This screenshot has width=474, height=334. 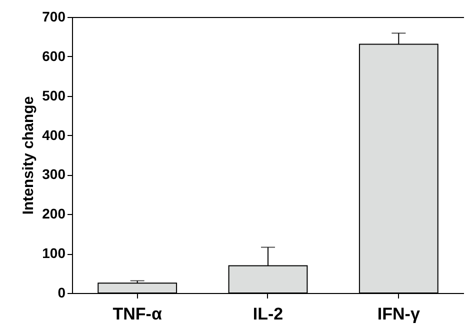 What do you see at coordinates (62, 292) in the screenshot?
I see `y-tick-label: 0` at bounding box center [62, 292].